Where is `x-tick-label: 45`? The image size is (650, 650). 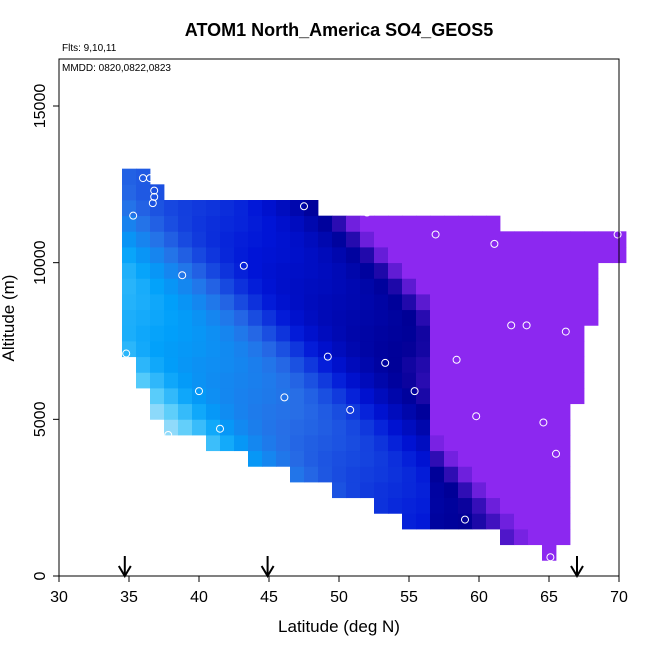
x-tick-label: 45 is located at coordinates (269, 597).